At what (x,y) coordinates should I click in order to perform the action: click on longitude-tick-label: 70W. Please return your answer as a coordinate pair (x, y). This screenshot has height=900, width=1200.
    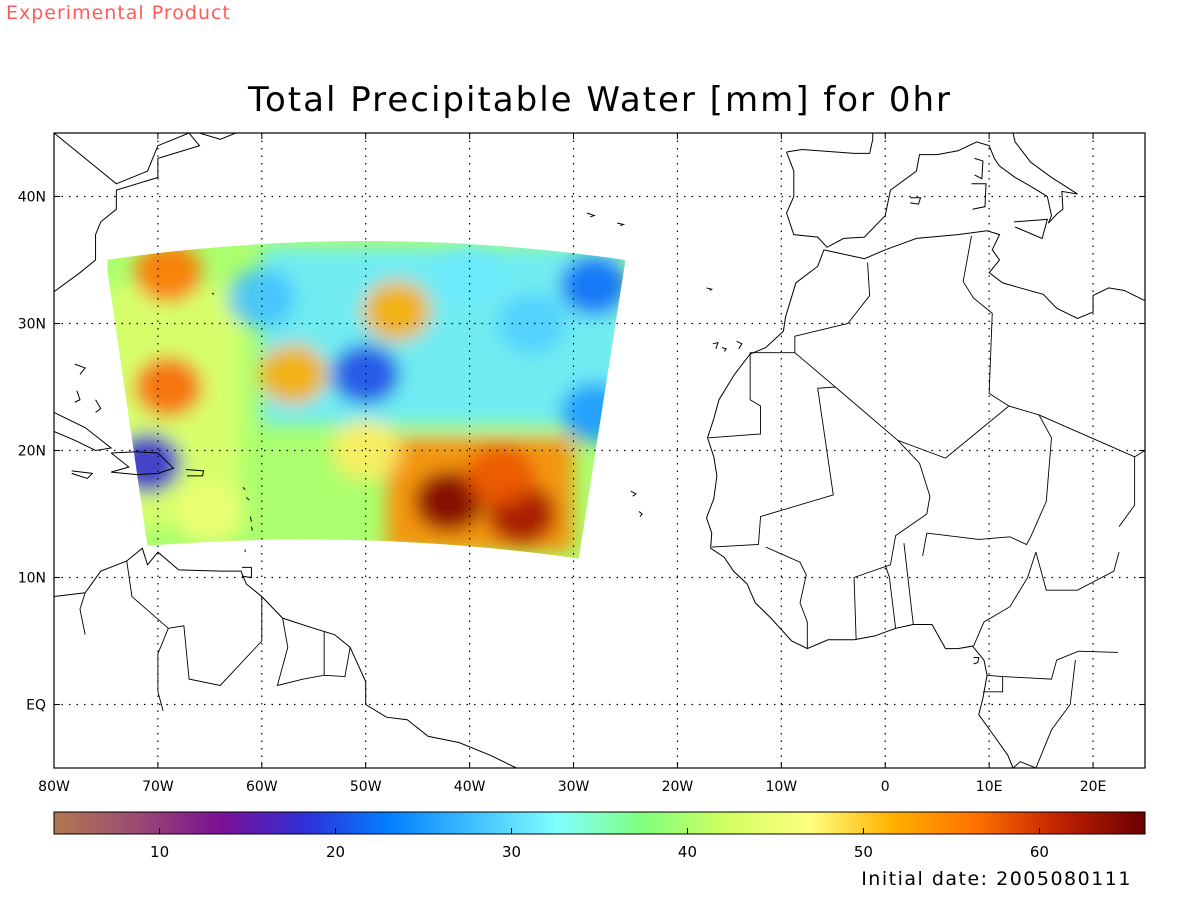
    Looking at the image, I should click on (158, 787).